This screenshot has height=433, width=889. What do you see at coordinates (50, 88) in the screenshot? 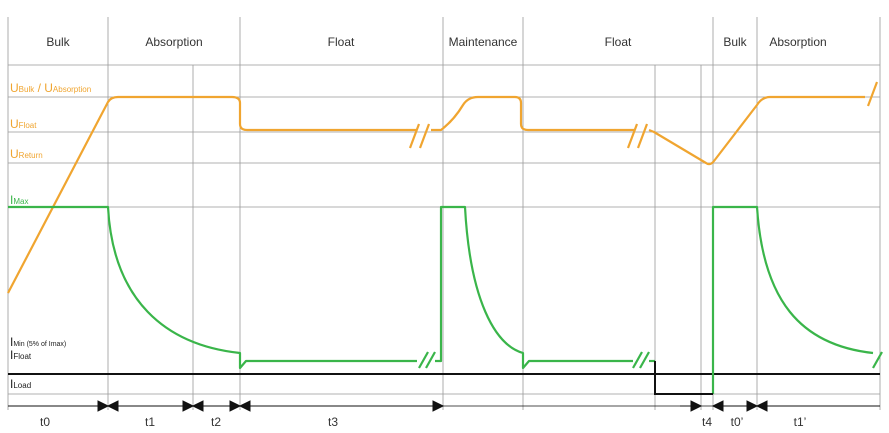
I see `label-u-bulk-absorption: UBulk / UAbsorption` at bounding box center [50, 88].